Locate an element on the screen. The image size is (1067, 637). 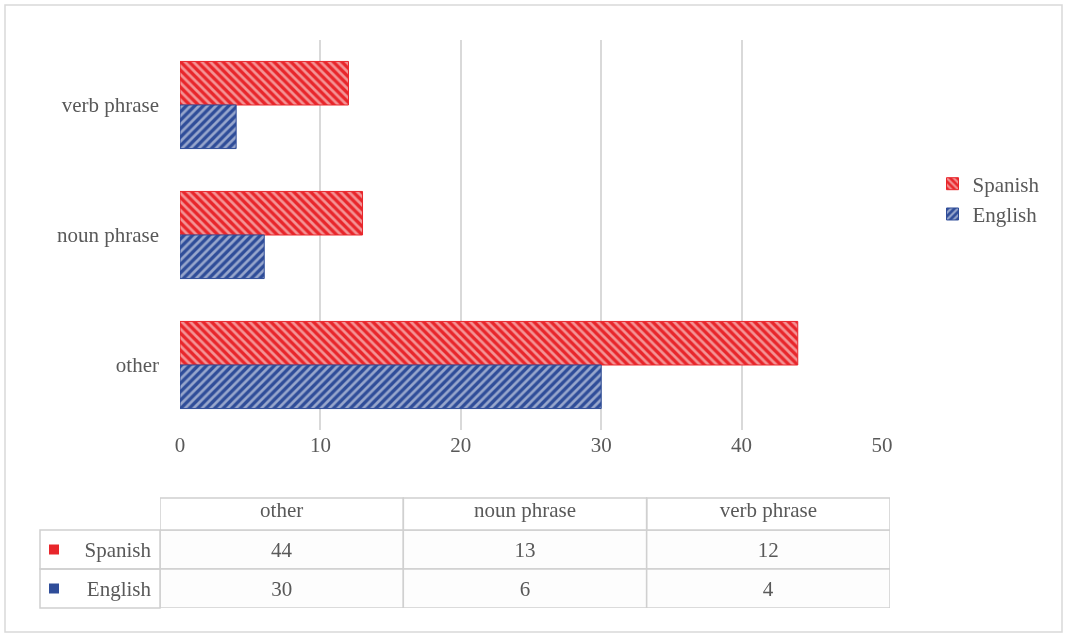
y-tick-label: English is located at coordinates (119, 588).